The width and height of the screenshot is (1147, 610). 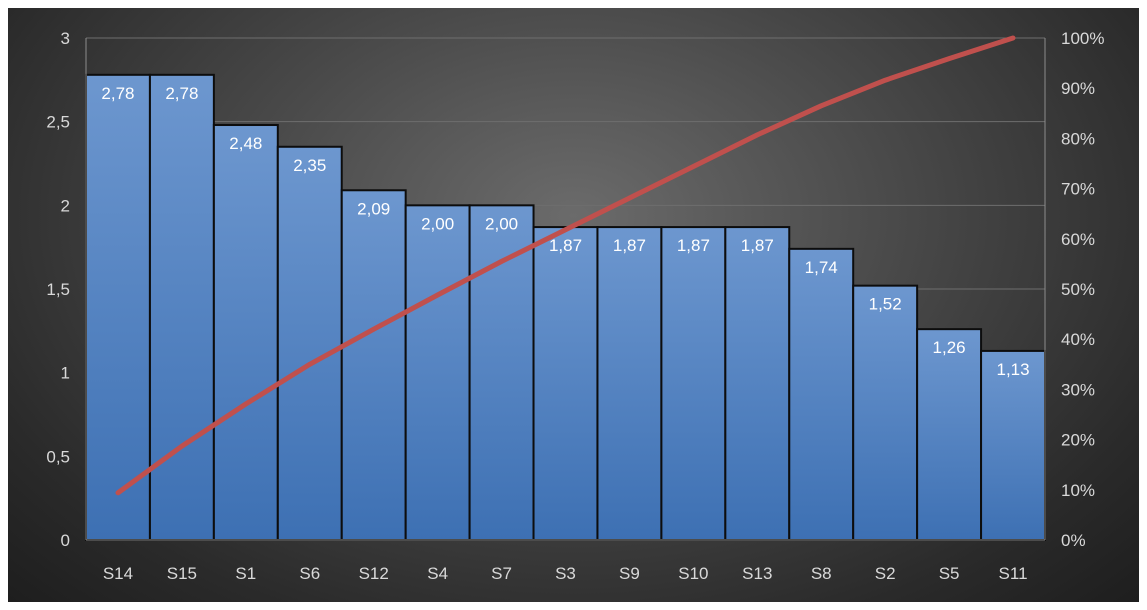 I want to click on x-tick-label: S12, so click(x=374, y=573).